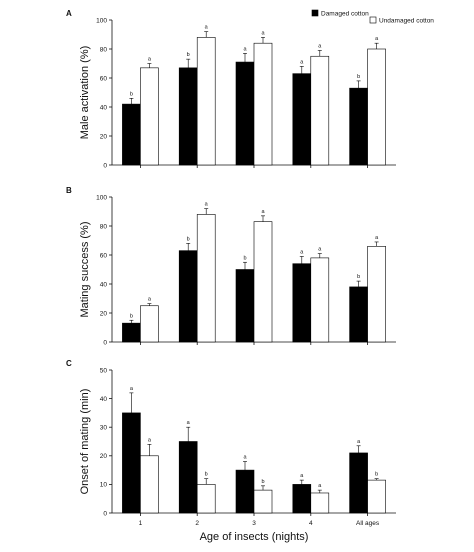 Image resolution: width=474 pixels, height=552 pixels. What do you see at coordinates (105, 513) in the screenshot?
I see `y-tick-label-c-0: 0` at bounding box center [105, 513].